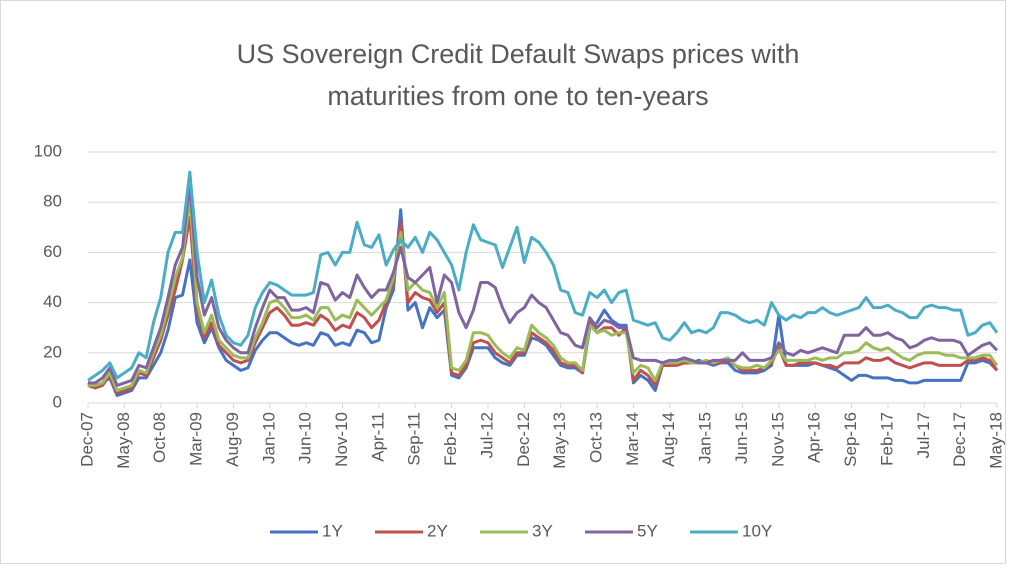  I want to click on x-tick-label: Jul-12, so click(486, 435).